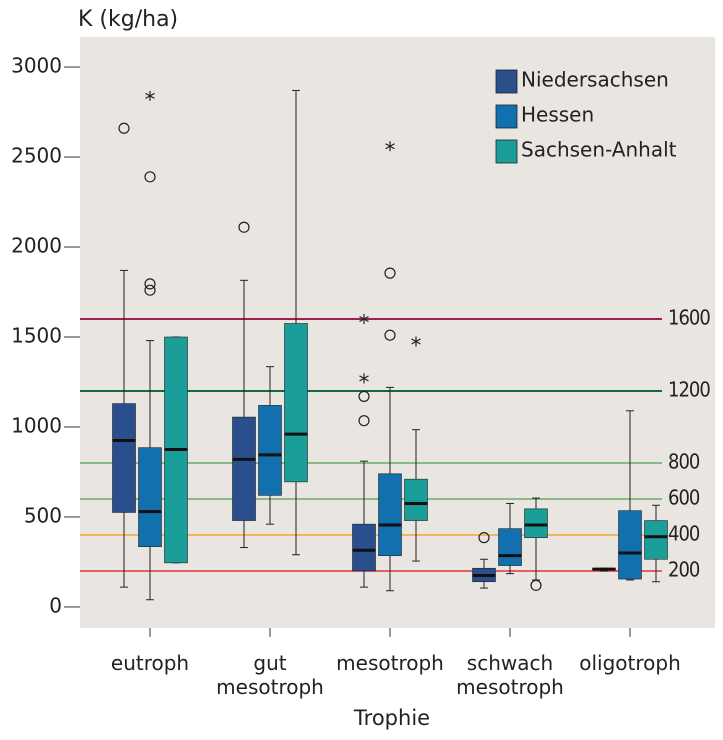  What do you see at coordinates (630, 663) in the screenshot?
I see `x-tick-label: oligotroph` at bounding box center [630, 663].